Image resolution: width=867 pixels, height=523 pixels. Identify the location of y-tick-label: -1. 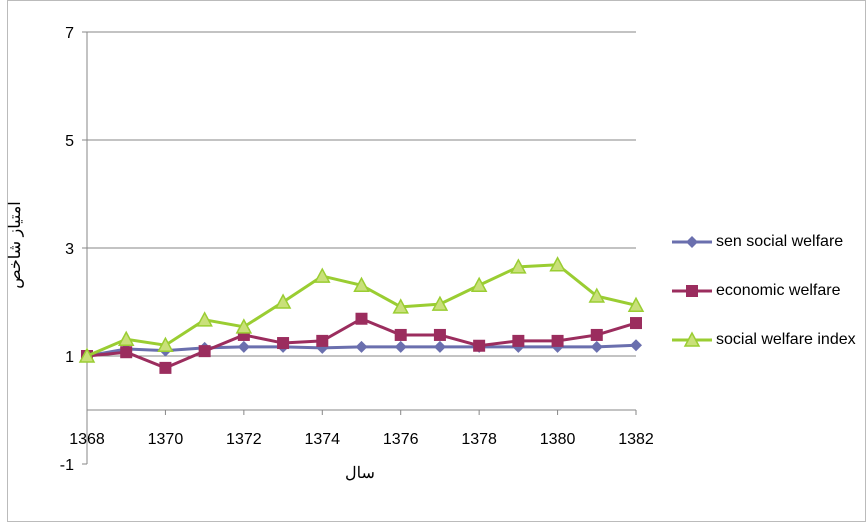
(67, 465).